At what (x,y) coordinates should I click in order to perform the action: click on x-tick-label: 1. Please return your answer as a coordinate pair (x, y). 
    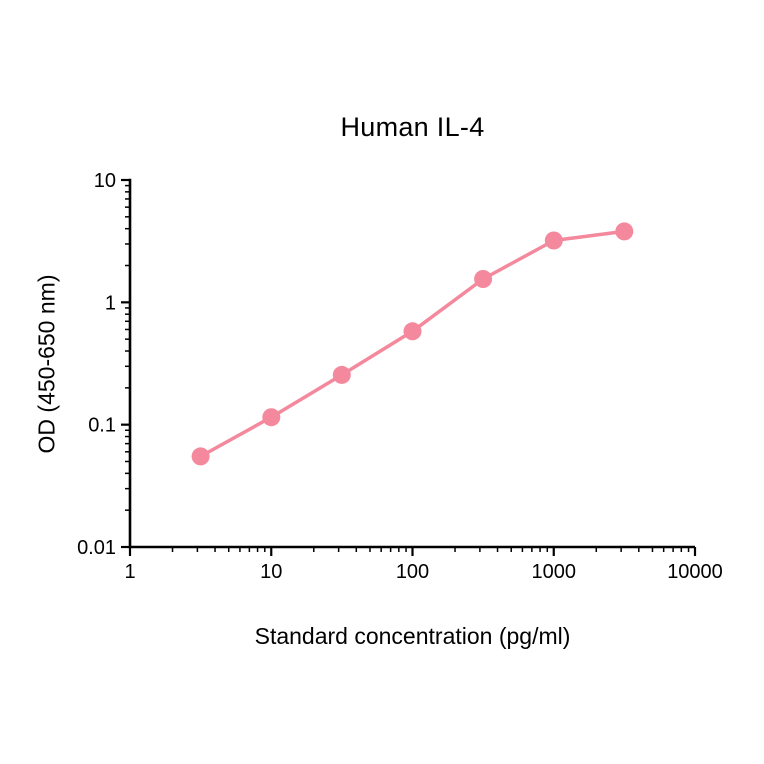
    Looking at the image, I should click on (129, 572).